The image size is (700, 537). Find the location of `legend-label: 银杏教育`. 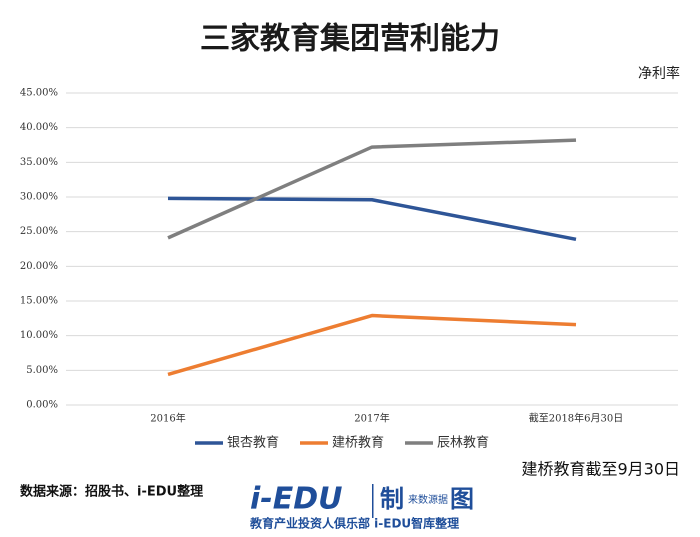

legend-label: 银杏教育 is located at coordinates (253, 443).